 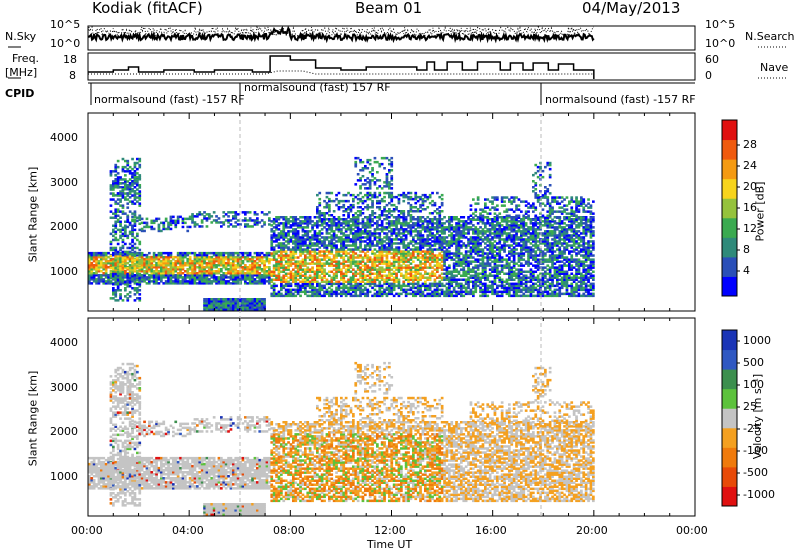 What do you see at coordinates (291, 273) in the screenshot?
I see `cell-p-2066` at bounding box center [291, 273].